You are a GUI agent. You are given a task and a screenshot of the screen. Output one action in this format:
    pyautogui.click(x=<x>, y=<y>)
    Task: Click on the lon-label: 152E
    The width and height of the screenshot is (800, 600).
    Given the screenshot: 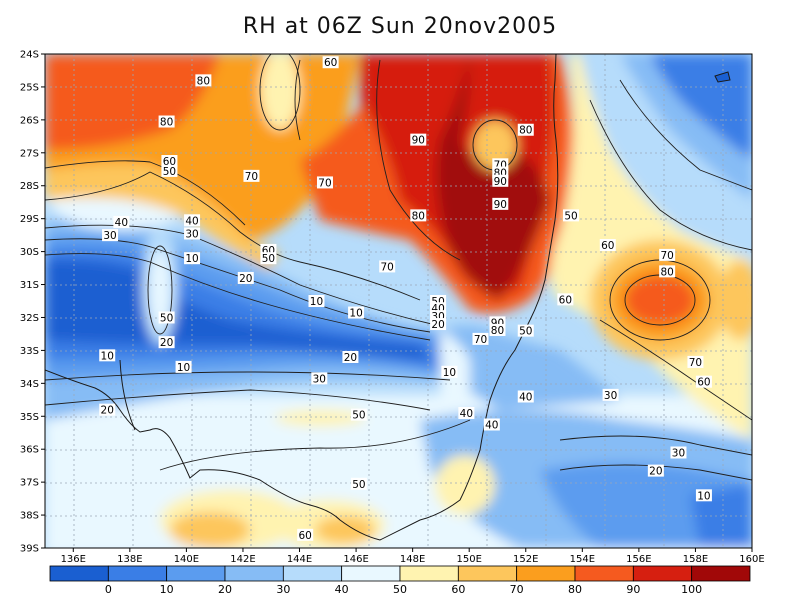 What is the action you would take?
    pyautogui.click(x=525, y=559)
    